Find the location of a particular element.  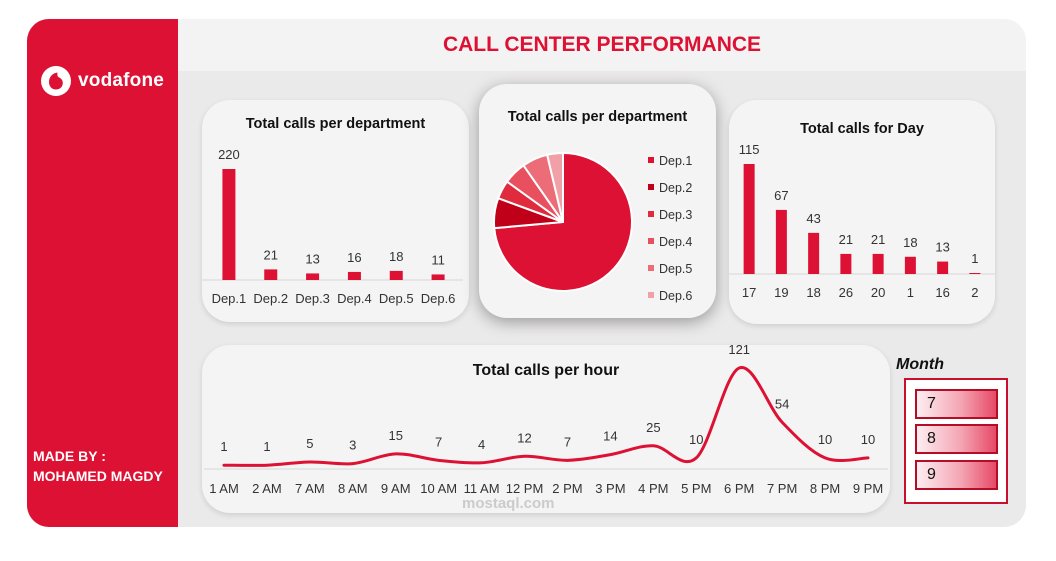

data-label: 115 is located at coordinates (749, 149).